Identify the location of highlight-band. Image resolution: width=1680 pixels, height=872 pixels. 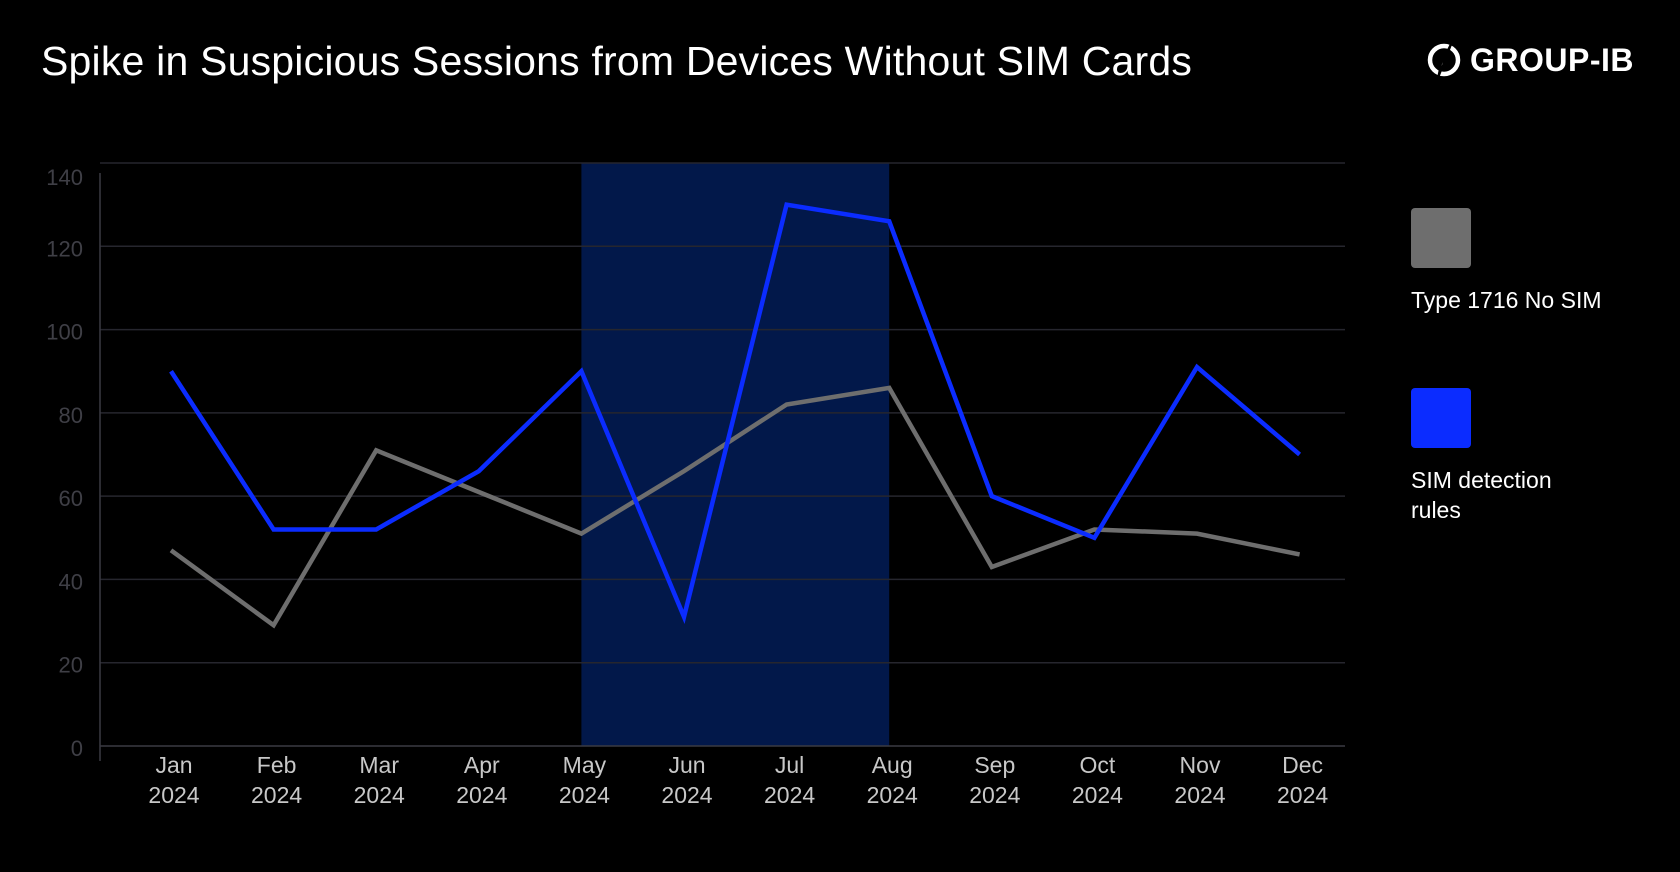
(735, 454).